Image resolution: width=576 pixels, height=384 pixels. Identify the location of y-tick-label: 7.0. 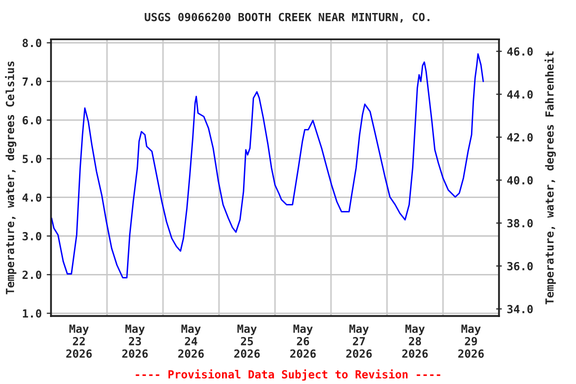
(32, 81).